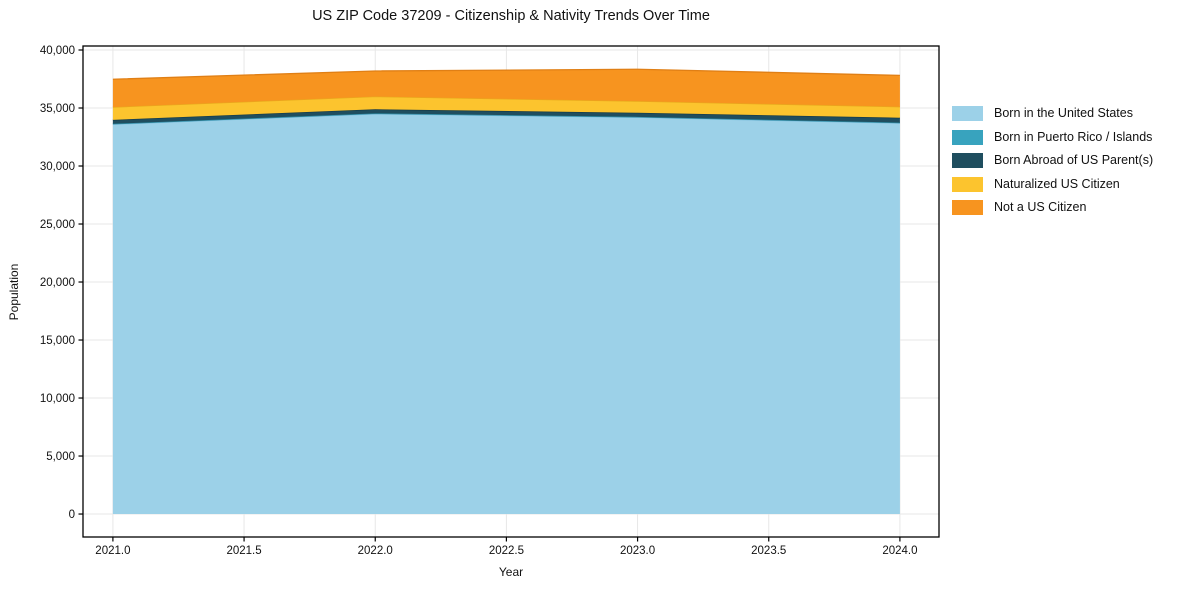 The image size is (1189, 590). Describe the element at coordinates (57, 341) in the screenshot. I see `y-tick-label: 15,000` at that location.